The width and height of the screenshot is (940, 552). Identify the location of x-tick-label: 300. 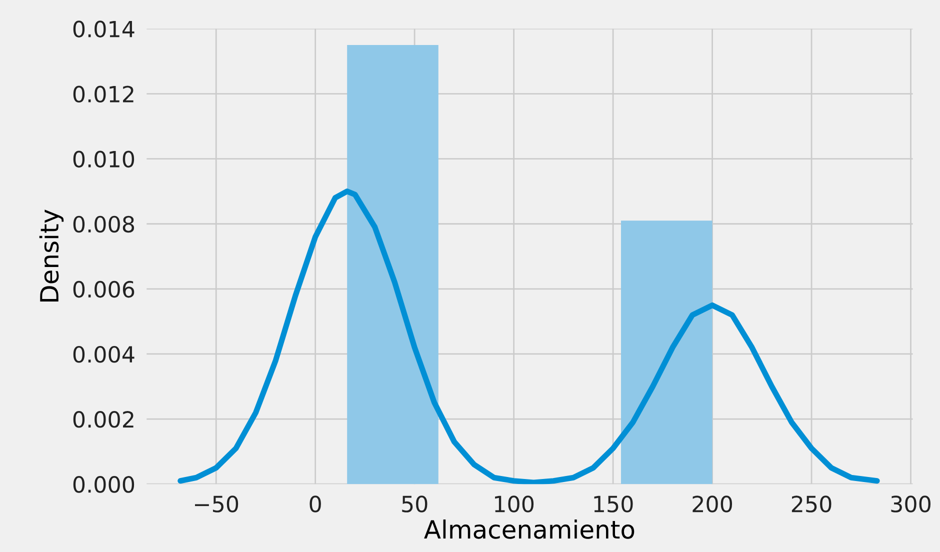
(910, 504).